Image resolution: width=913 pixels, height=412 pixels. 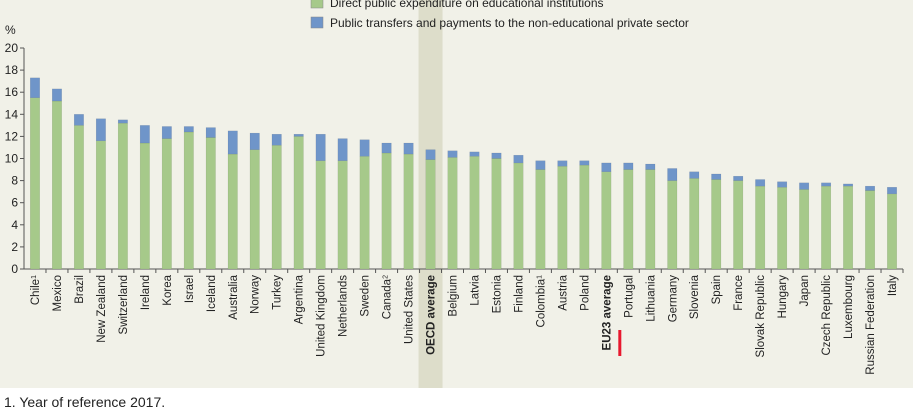 I want to click on x-tick-label: United States, so click(x=410, y=309).